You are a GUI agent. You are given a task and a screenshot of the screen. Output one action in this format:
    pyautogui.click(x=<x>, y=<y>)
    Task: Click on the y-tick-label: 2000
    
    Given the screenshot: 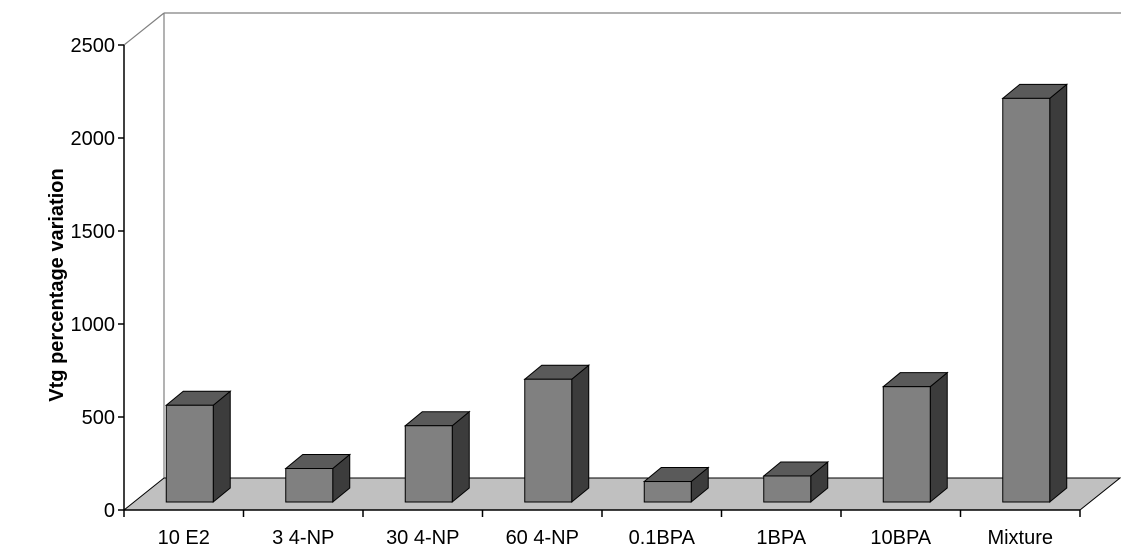 What is the action you would take?
    pyautogui.click(x=93, y=139)
    